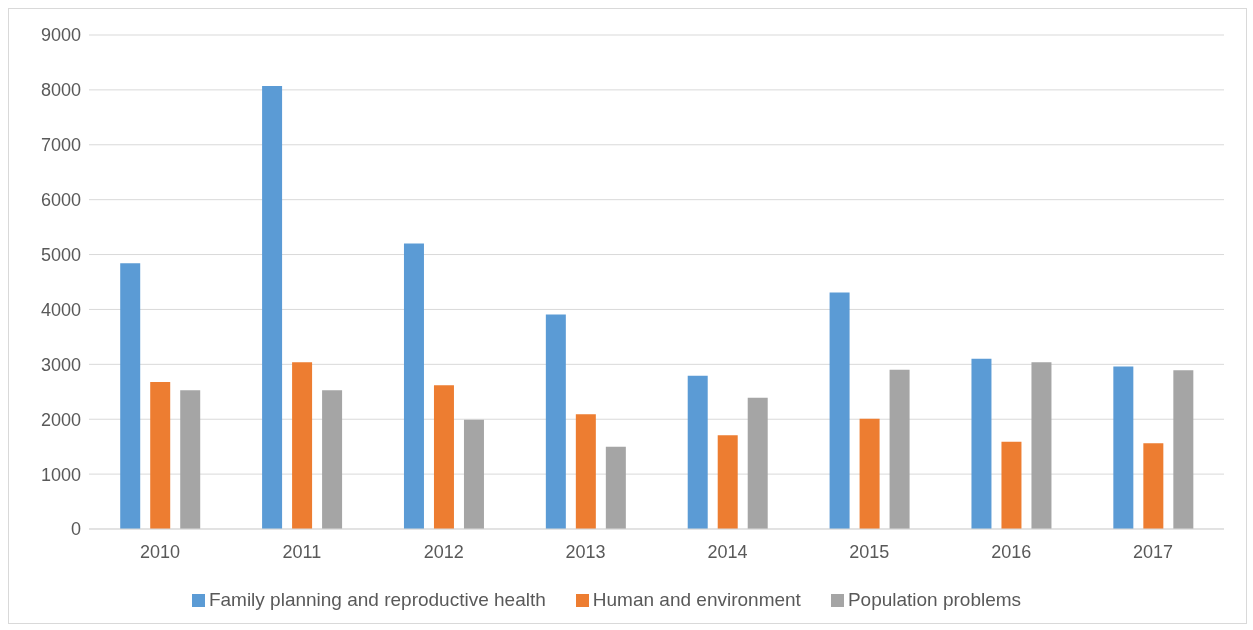 The height and width of the screenshot is (630, 1253). What do you see at coordinates (60, 35) in the screenshot?
I see `y-tick-label: 9000` at bounding box center [60, 35].